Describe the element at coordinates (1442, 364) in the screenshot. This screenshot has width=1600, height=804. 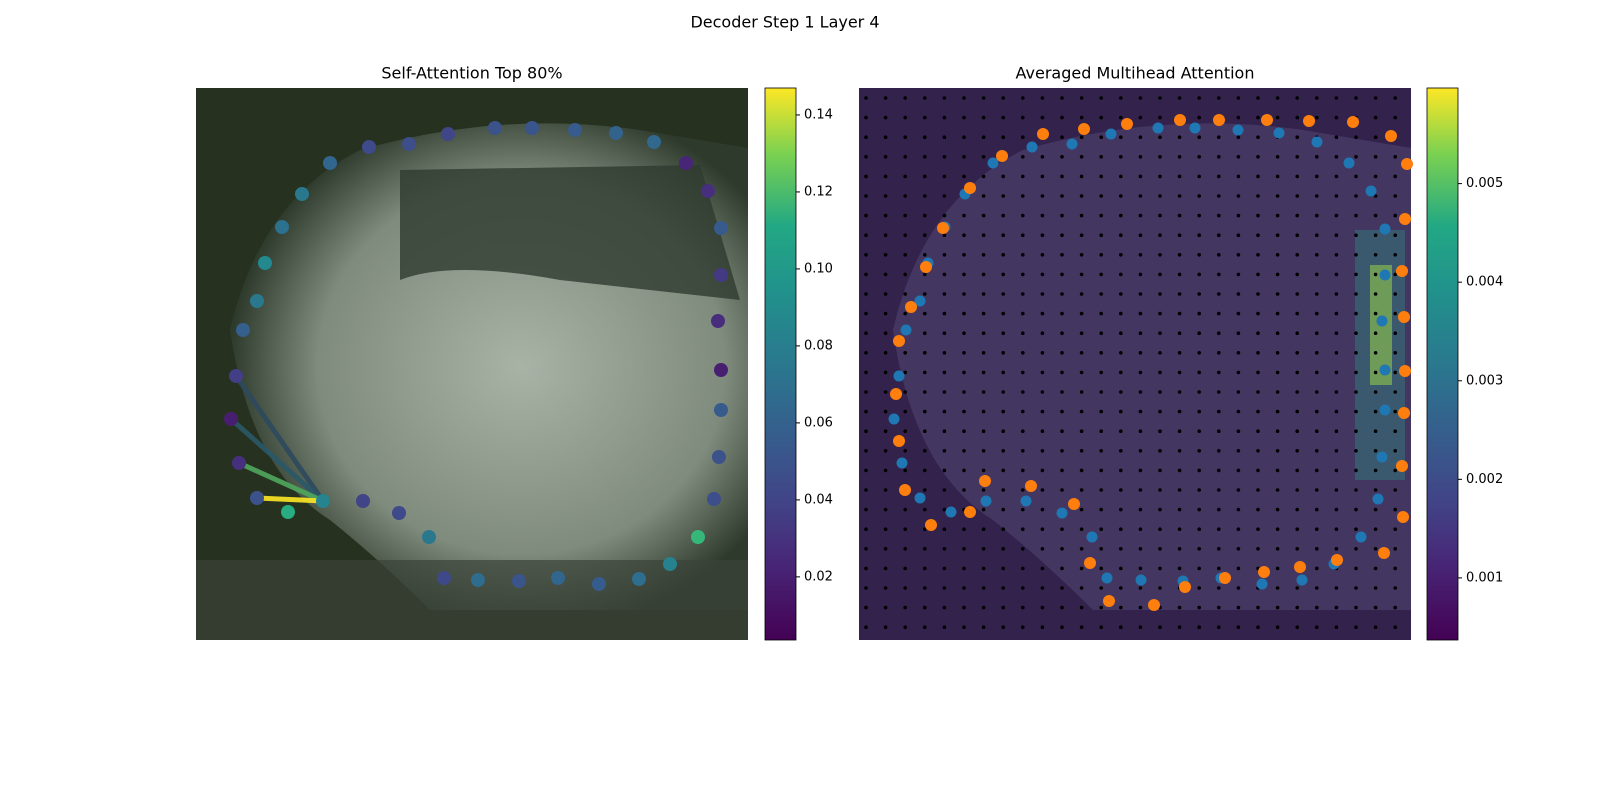
I see `colorbar` at that location.